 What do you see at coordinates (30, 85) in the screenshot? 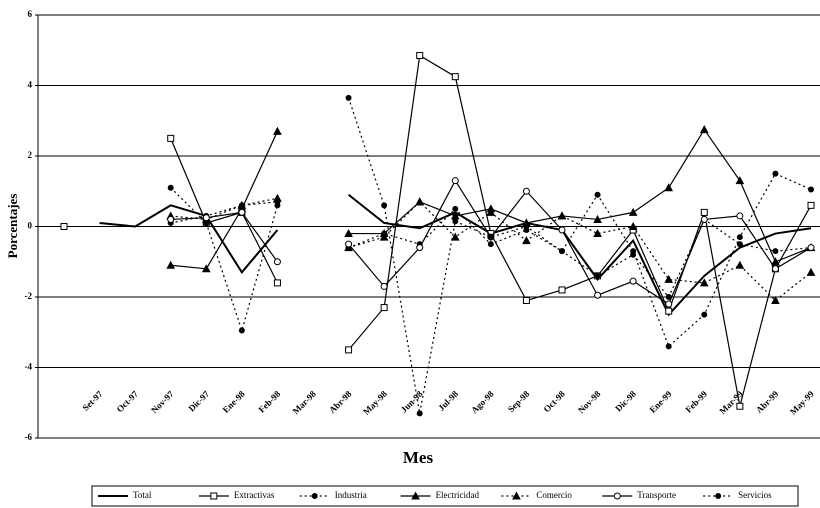
I see `y-tick-label: 4` at bounding box center [30, 85].